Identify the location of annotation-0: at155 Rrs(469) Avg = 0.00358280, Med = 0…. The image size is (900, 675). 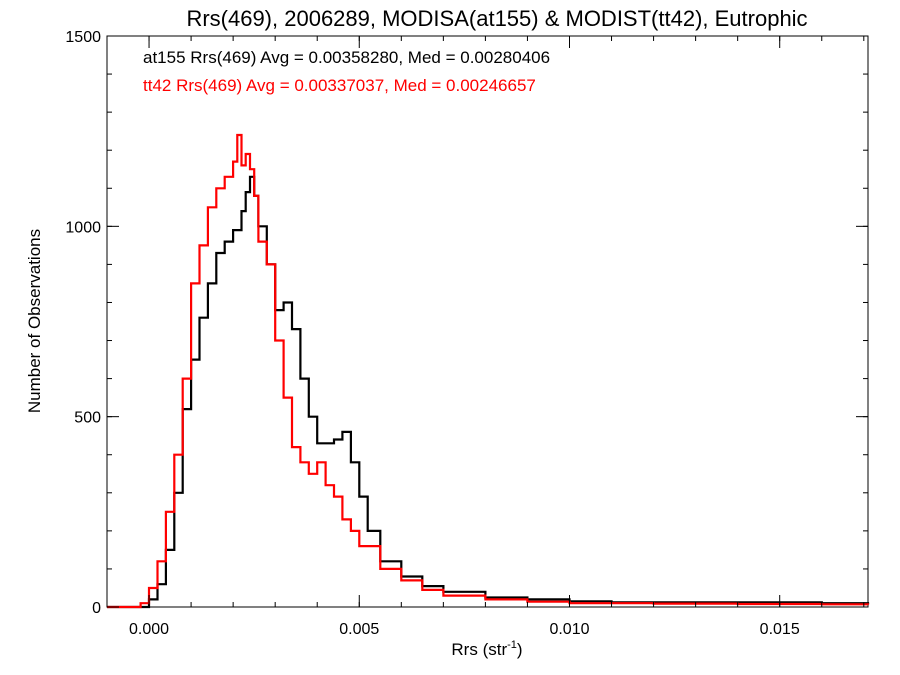
(346, 57).